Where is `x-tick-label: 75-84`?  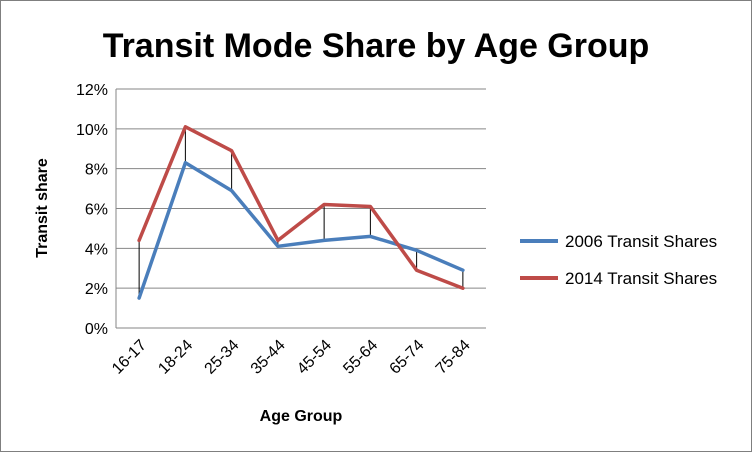
x-tick-label: 75-84 is located at coordinates (453, 357).